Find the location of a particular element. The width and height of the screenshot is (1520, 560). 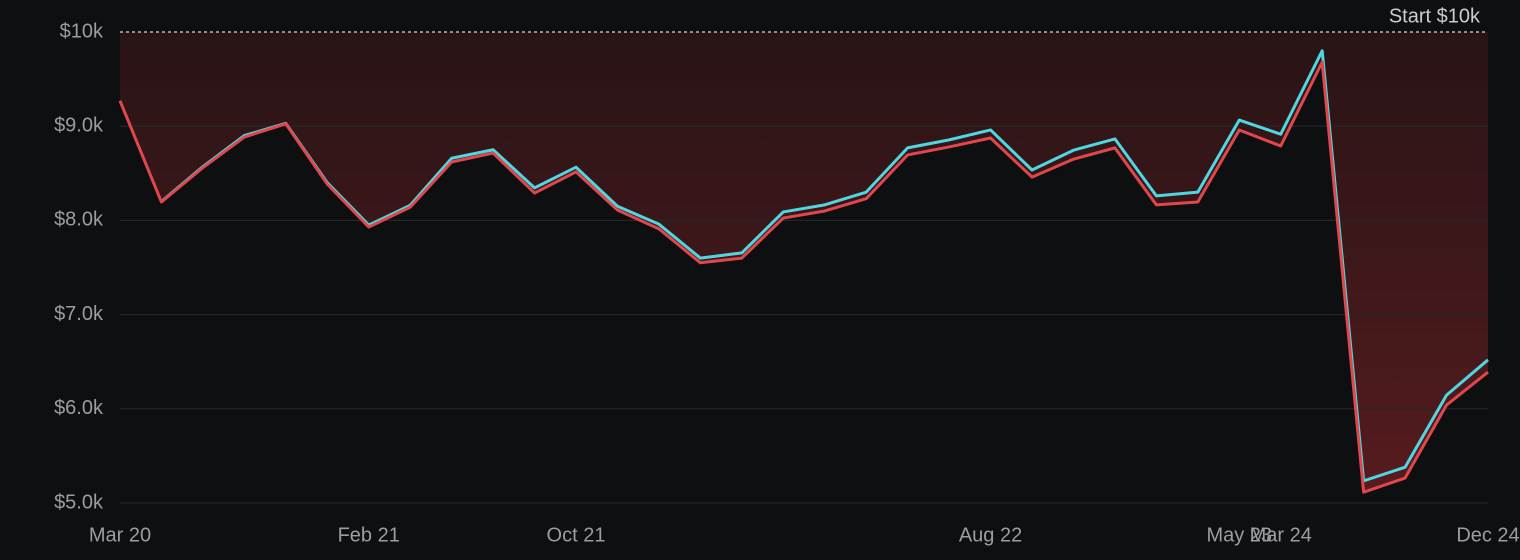

y-tick-label: $7.0k is located at coordinates (79, 314).